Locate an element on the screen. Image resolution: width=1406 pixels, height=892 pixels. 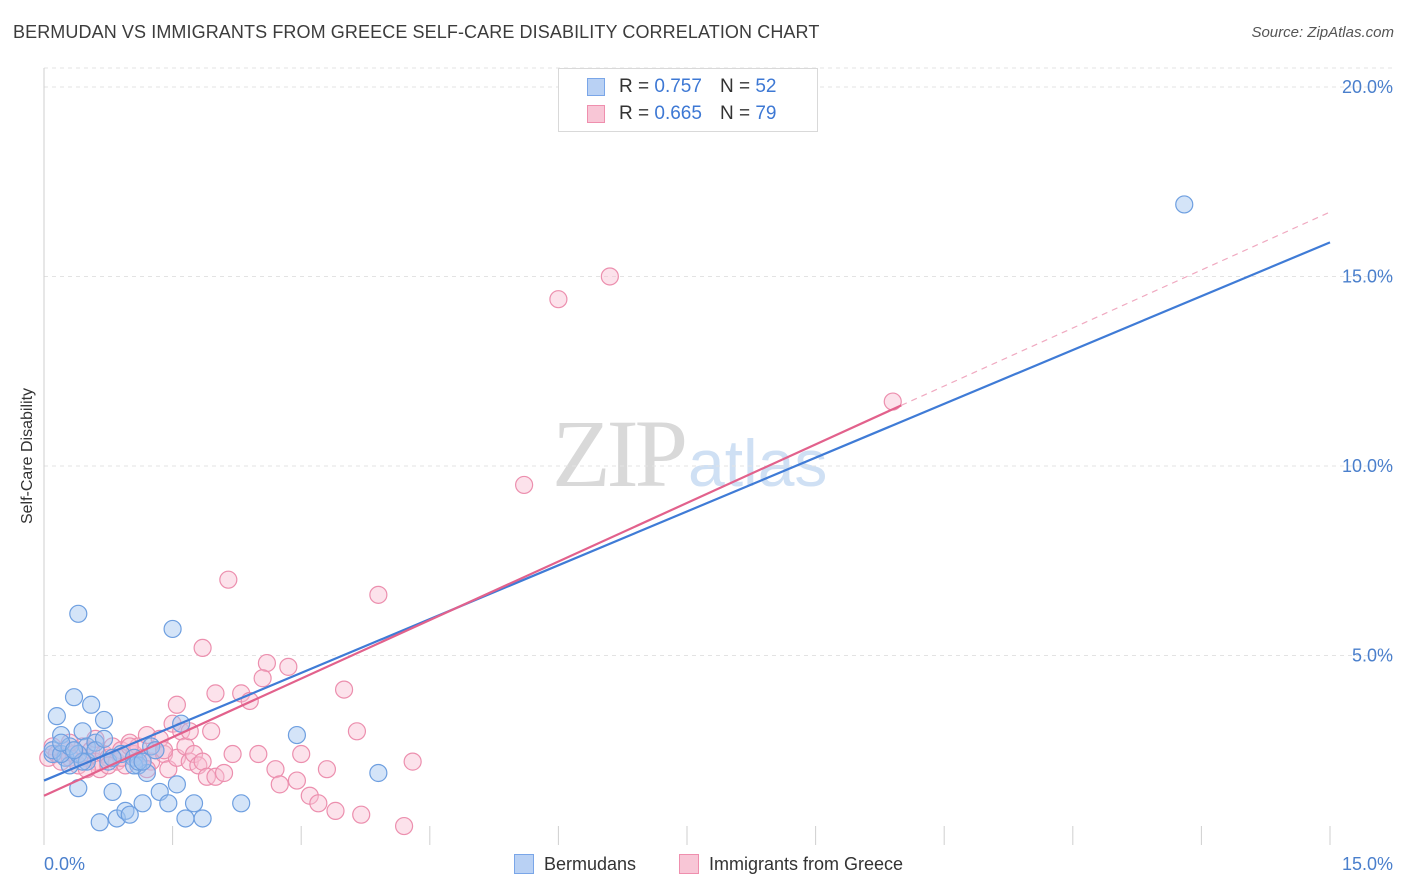
legend-row-bermudans: R = 0.757 N = 52 is located at coordinates (667, 86).